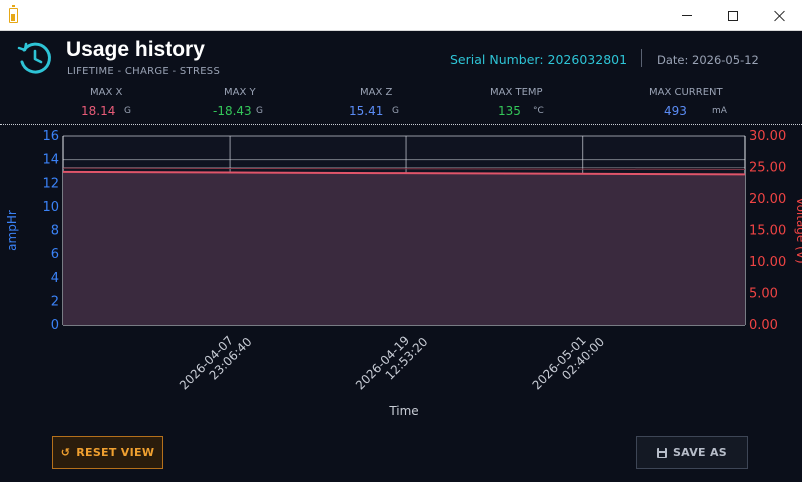 The width and height of the screenshot is (802, 482). I want to click on minimize-icon, so click(687, 15).